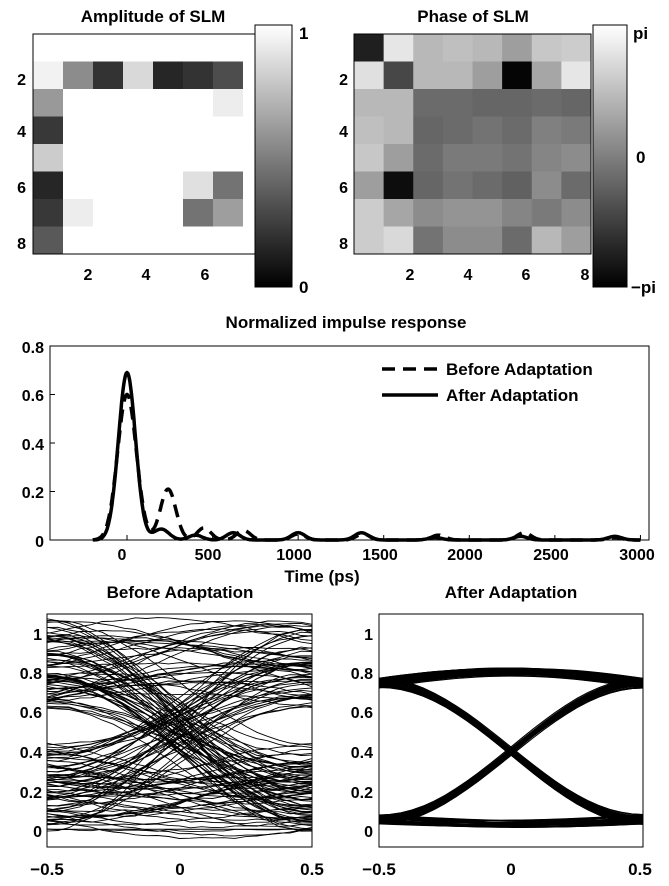  I want to click on eye-after-title: After Adaptation, so click(511, 592).